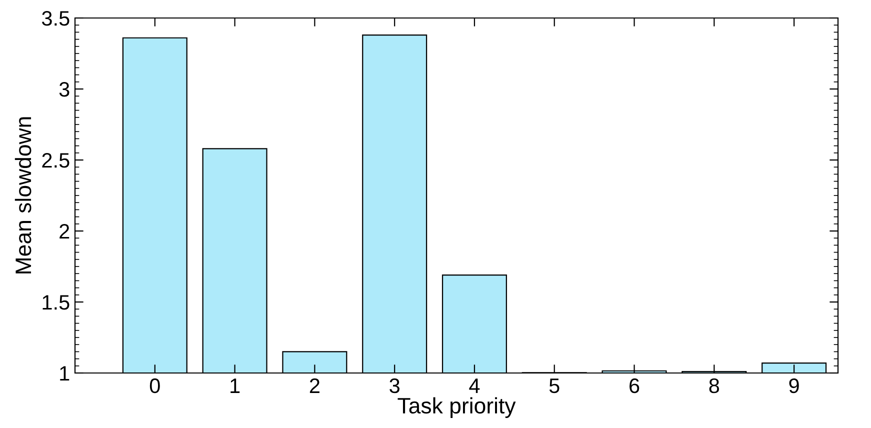 The image size is (871, 428). What do you see at coordinates (315, 385) in the screenshot?
I see `x-tick-label: 2` at bounding box center [315, 385].